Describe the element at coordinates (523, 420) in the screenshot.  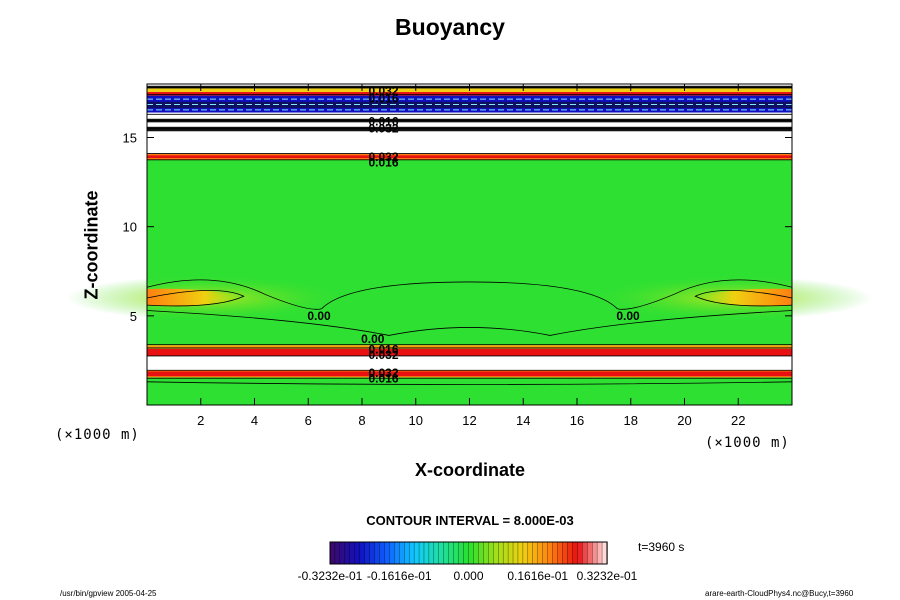
I see `x-tick-label: 14` at that location.